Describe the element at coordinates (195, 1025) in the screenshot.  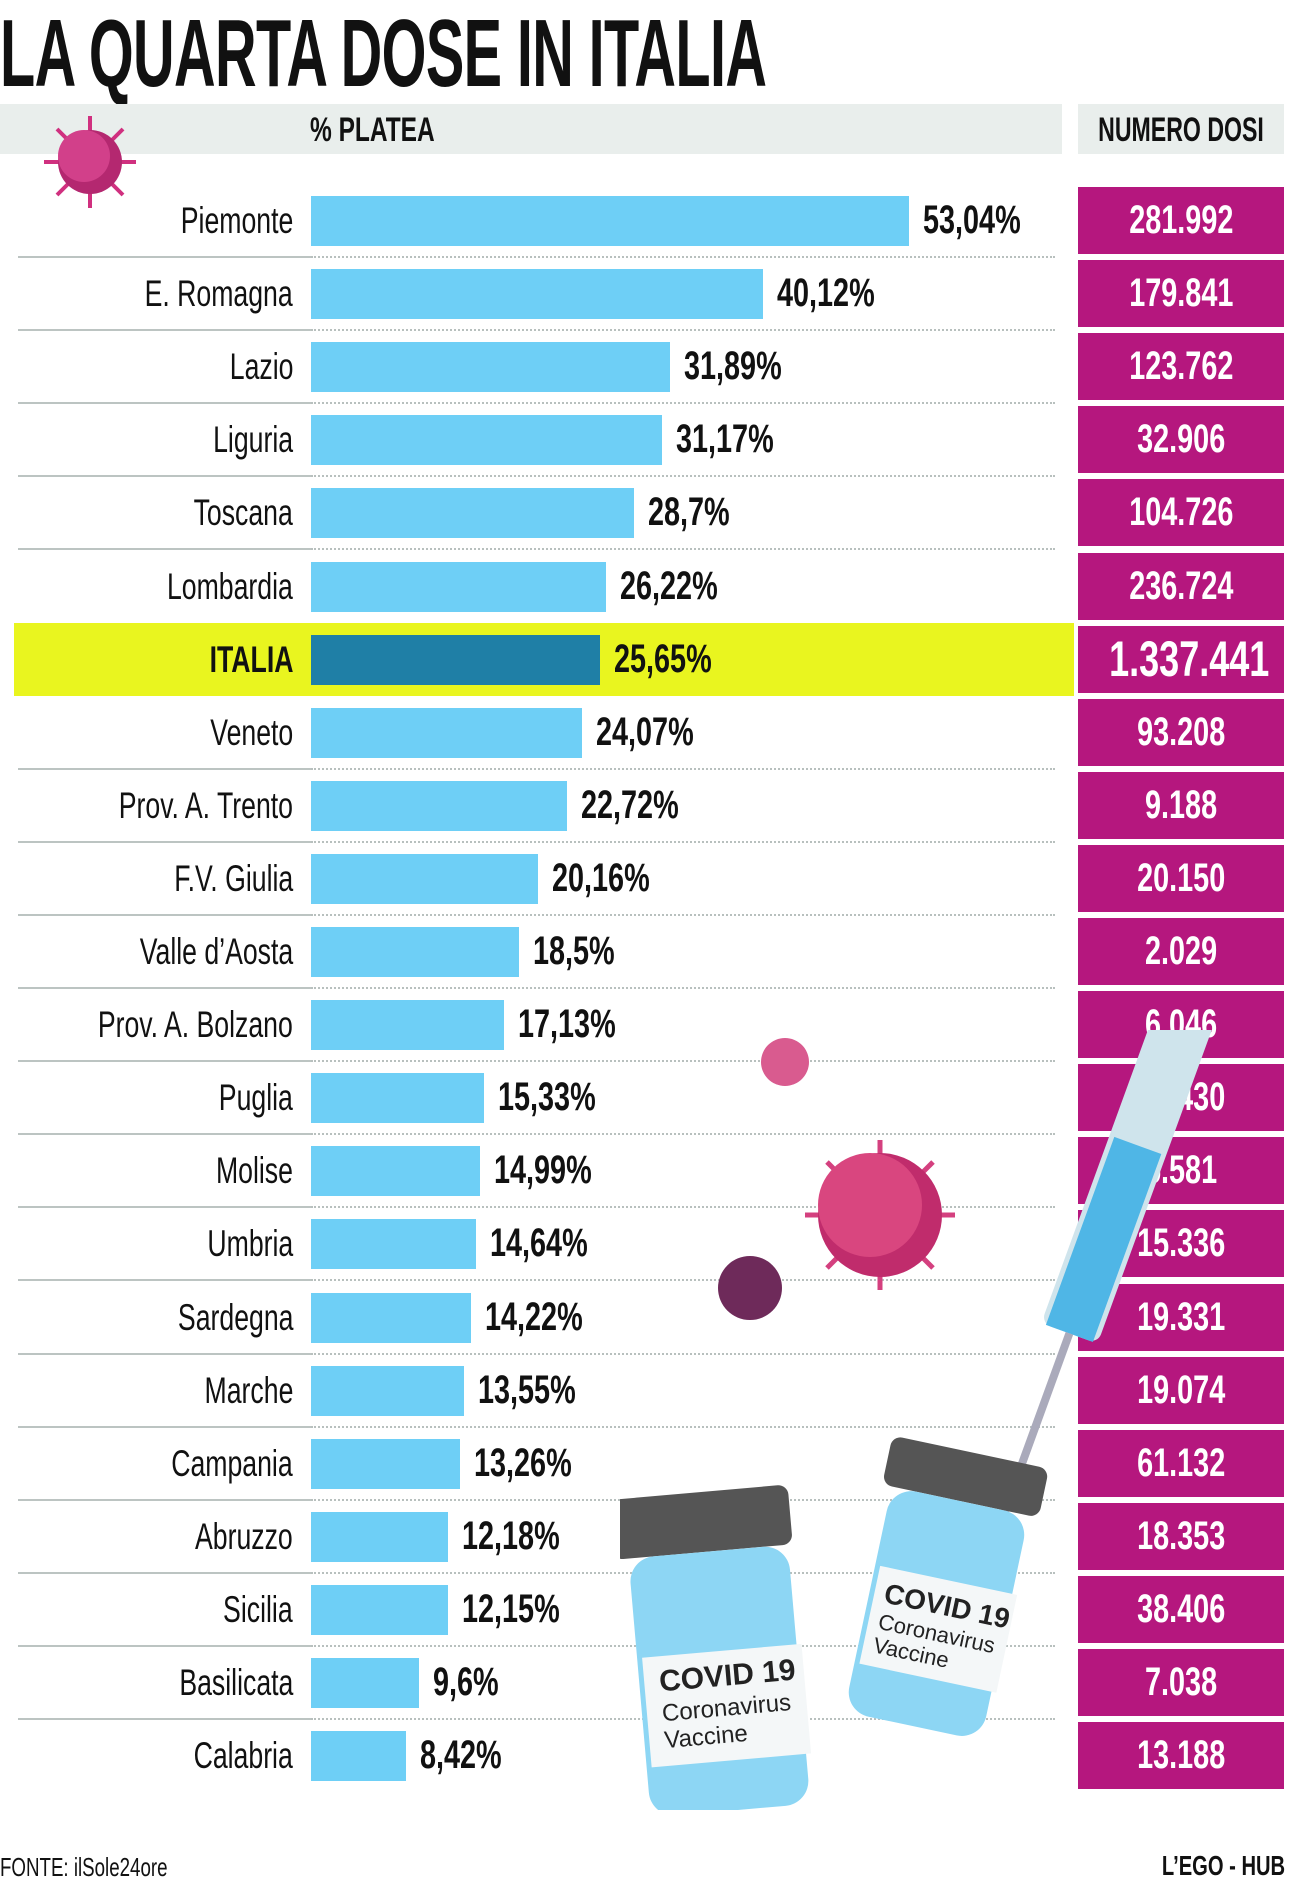
I see `category-label: Prov. A. Bolzano` at that location.